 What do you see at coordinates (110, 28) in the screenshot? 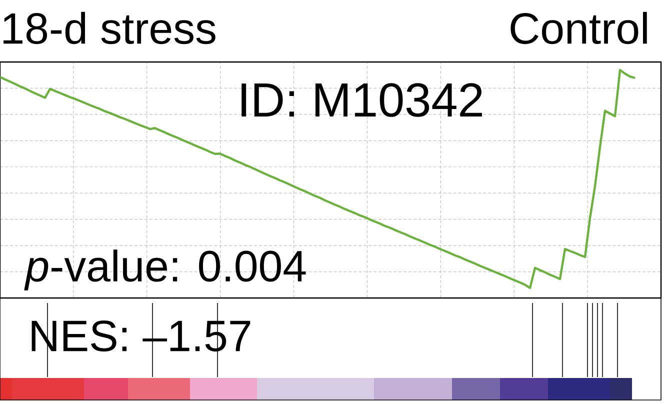
I see `text: 18-d stress` at bounding box center [110, 28].